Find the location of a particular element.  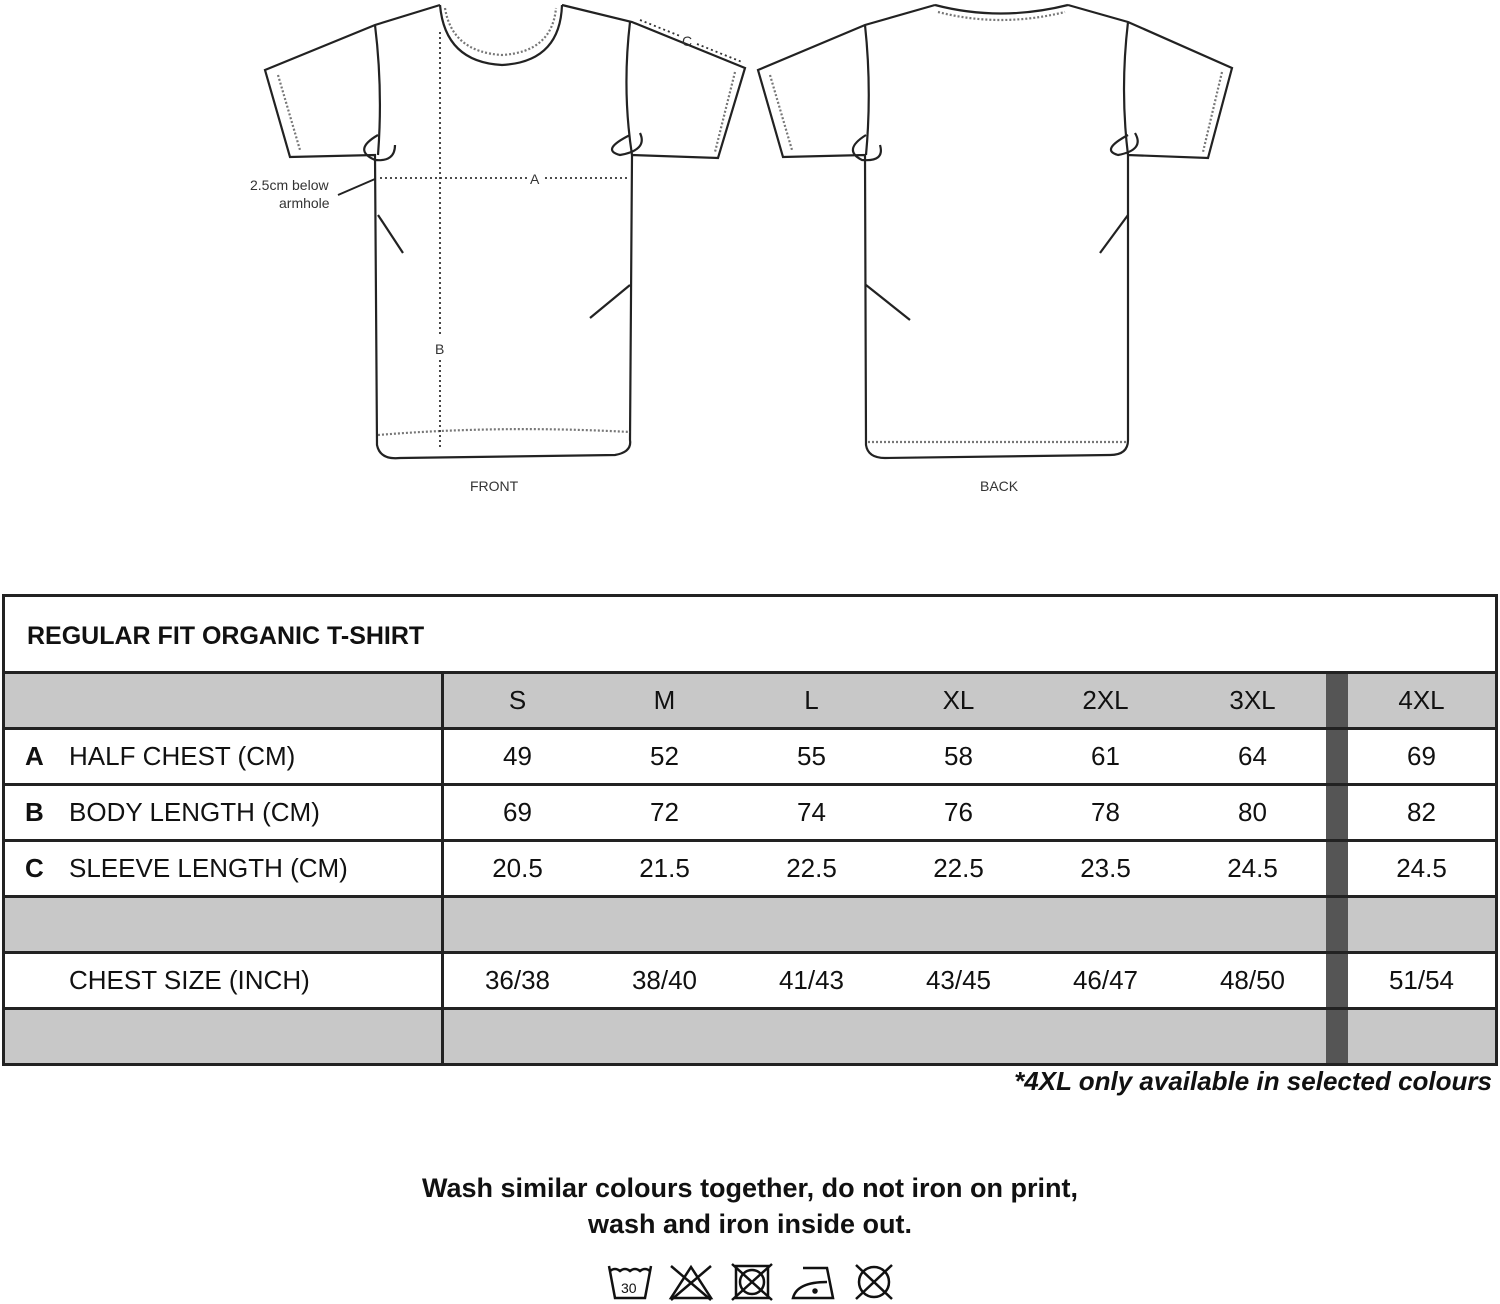

svg-text: 30 is located at coordinates (629, 1288).